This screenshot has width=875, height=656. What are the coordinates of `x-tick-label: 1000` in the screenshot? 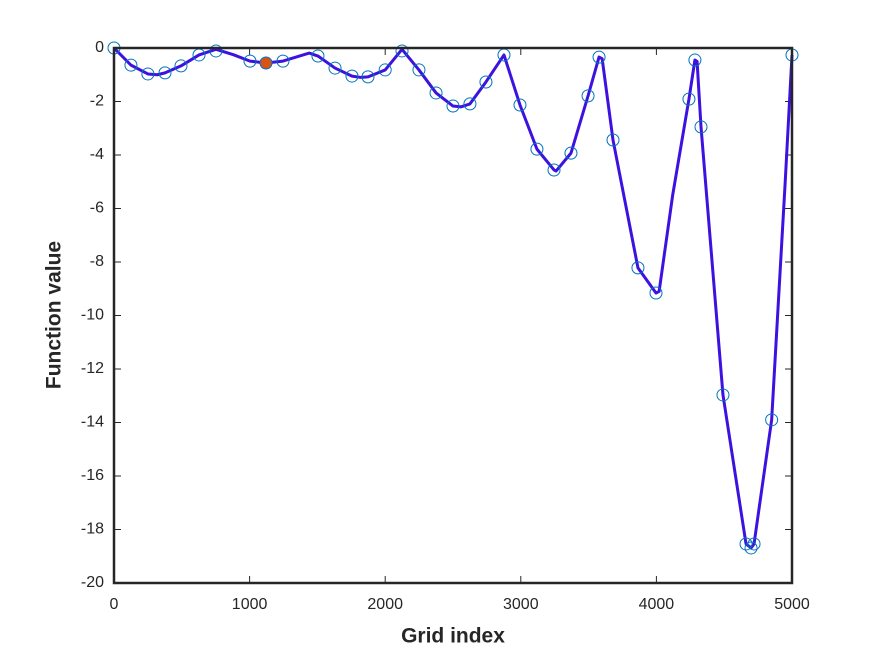 It's located at (250, 604).